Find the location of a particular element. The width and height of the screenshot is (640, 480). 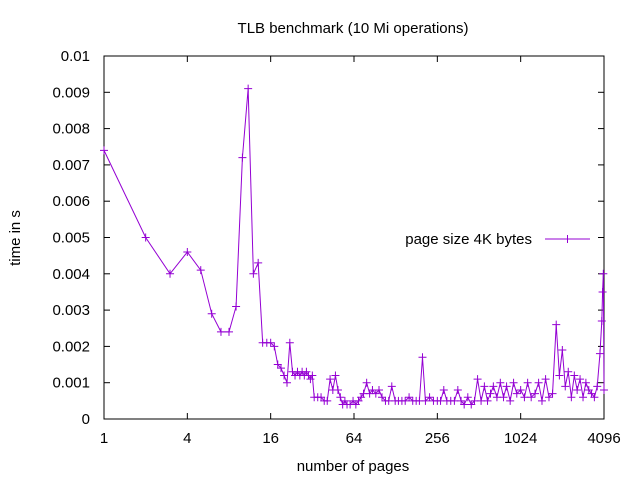

y-tick-label: 0.002 is located at coordinates (71, 346).